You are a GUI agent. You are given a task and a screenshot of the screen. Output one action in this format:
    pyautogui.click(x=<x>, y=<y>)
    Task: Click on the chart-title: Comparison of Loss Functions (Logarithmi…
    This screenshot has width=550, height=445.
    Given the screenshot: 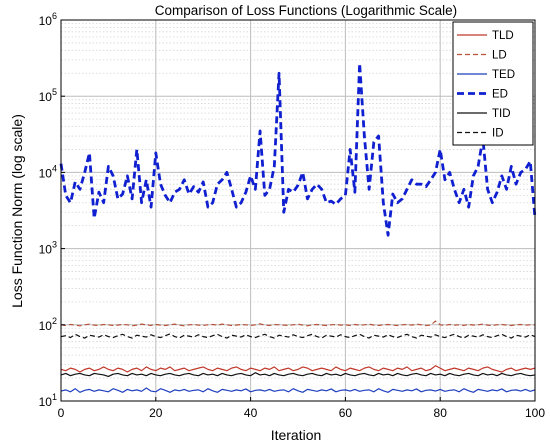 What is the action you would take?
    pyautogui.click(x=306, y=10)
    